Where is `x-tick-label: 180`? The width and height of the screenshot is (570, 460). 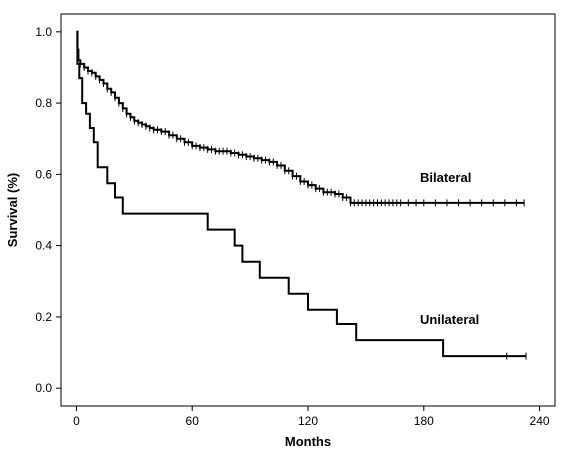
x-tick-label: 180 is located at coordinates (424, 421).